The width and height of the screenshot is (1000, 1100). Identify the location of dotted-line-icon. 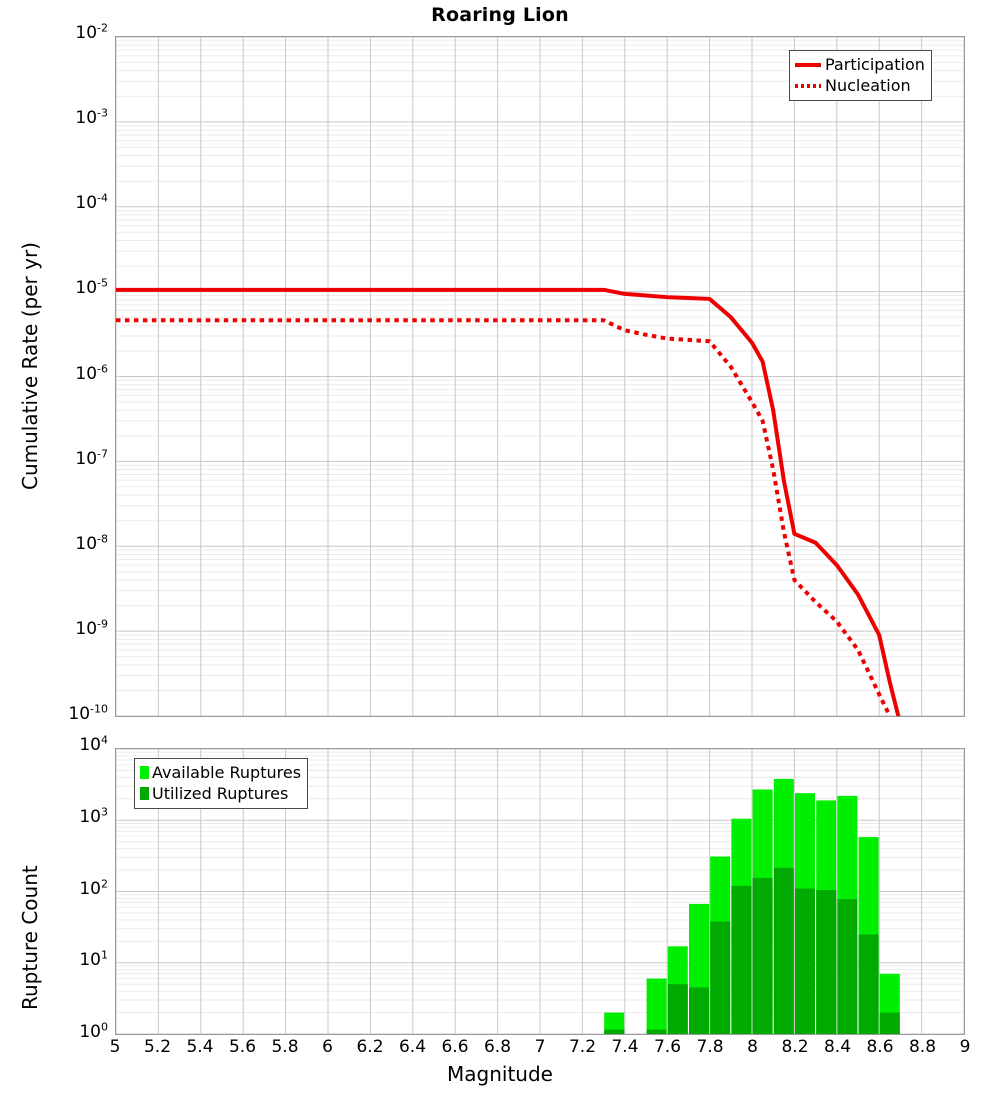
(808, 85).